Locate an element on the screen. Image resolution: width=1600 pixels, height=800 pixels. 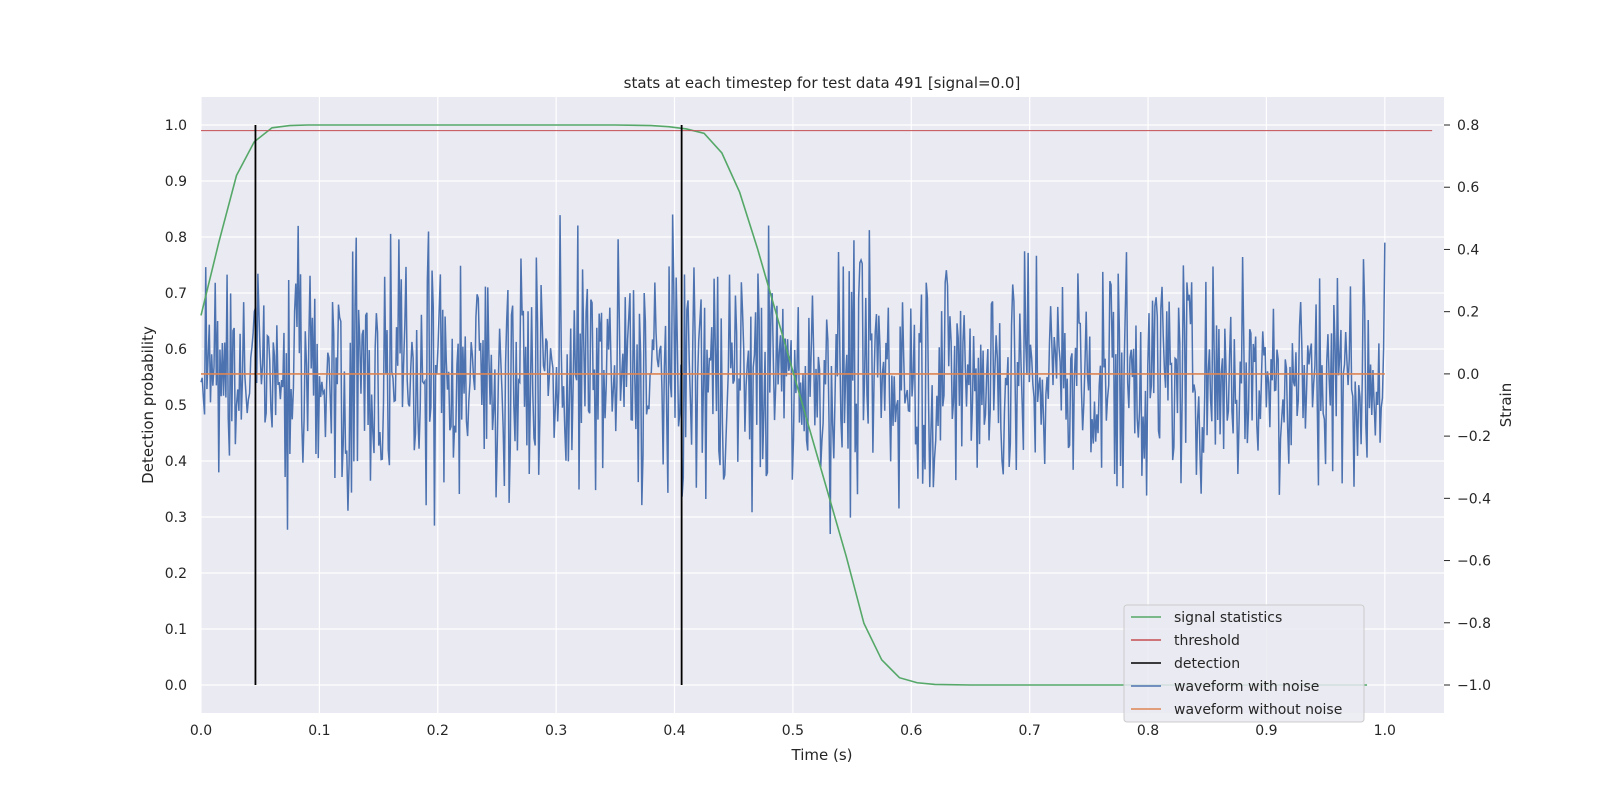
y-left-tick-label: 0.7 is located at coordinates (176, 294).